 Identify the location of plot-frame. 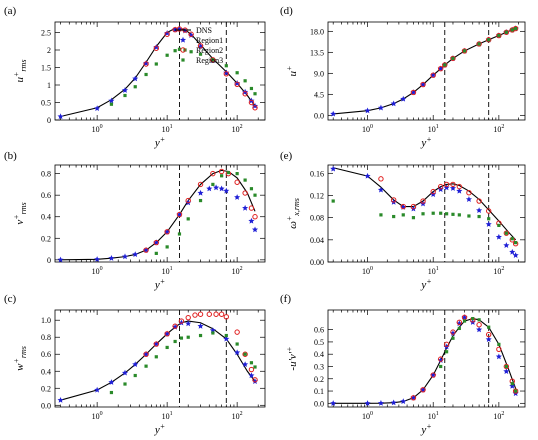
(160, 71).